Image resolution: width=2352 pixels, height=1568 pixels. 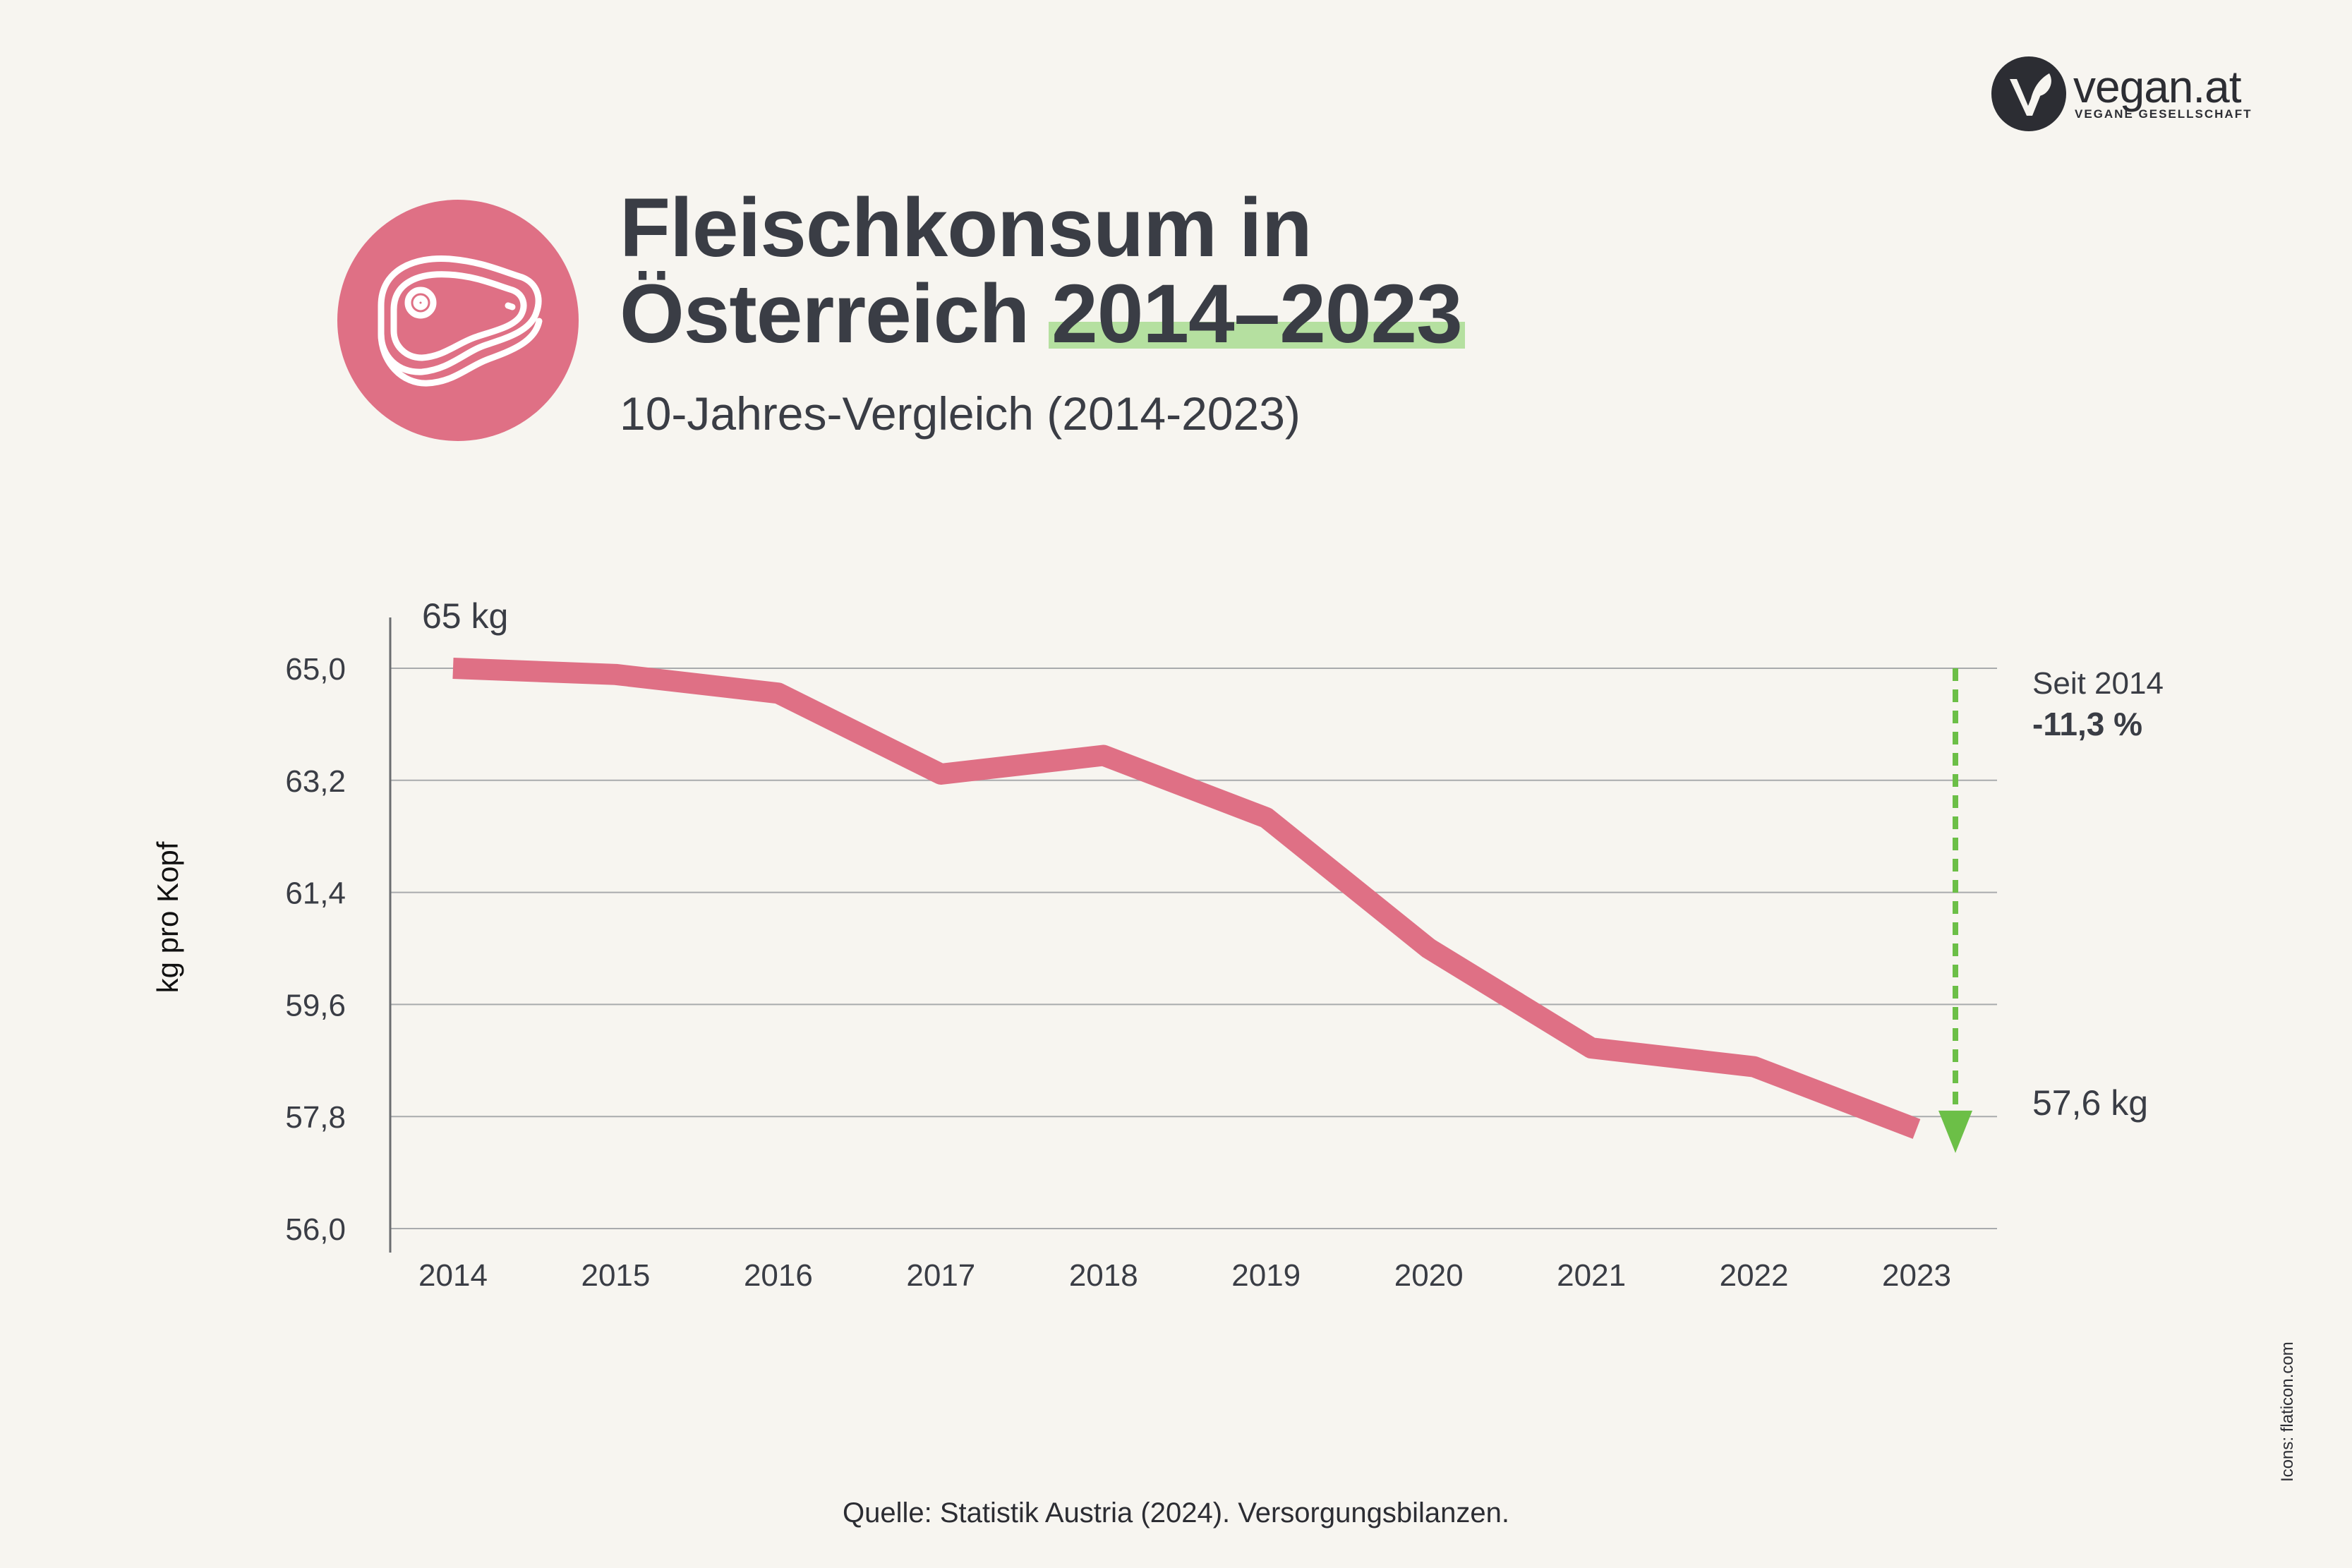 I want to click on y-tick-label: 63,2, so click(x=315, y=781).